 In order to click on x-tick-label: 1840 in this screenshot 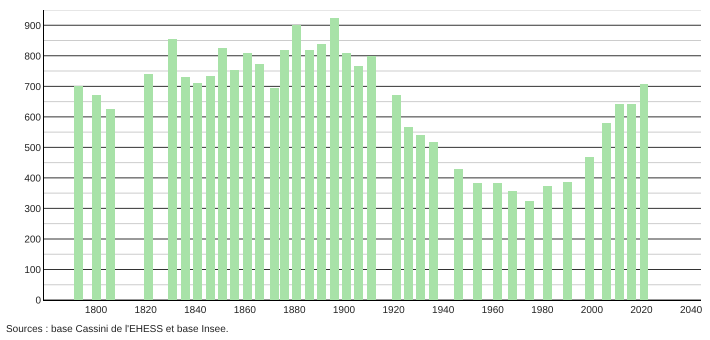, I will do `click(195, 310)`.